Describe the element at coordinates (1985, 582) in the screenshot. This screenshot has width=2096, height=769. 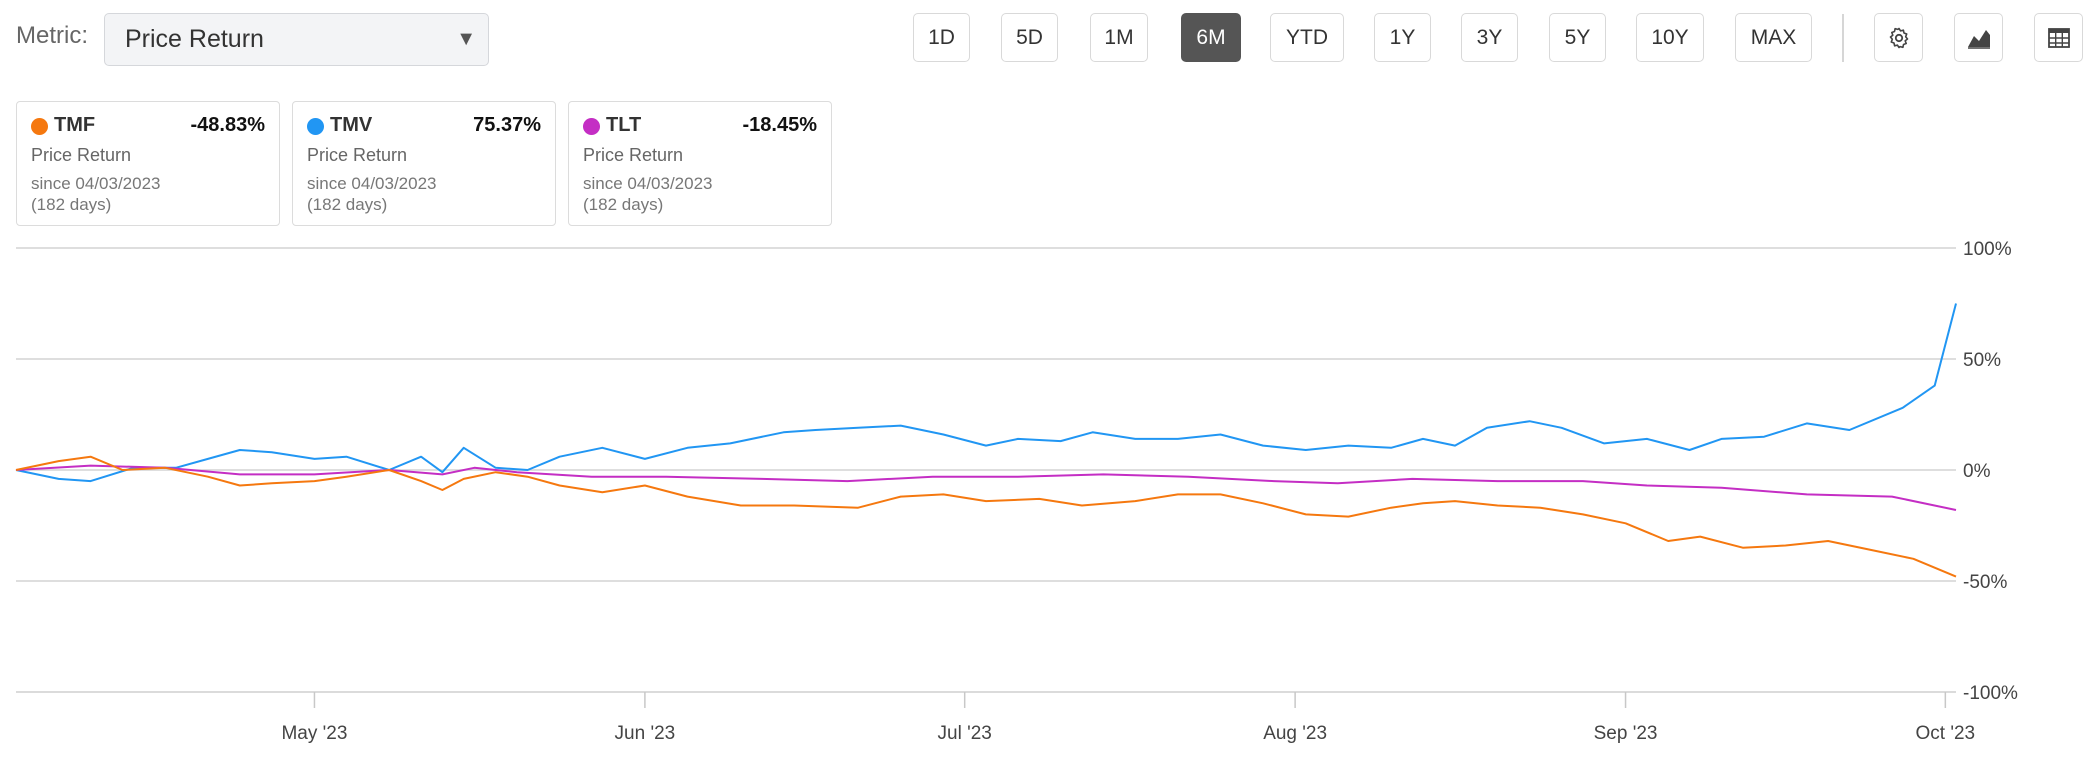
I see `y-tick-label: -50%` at that location.